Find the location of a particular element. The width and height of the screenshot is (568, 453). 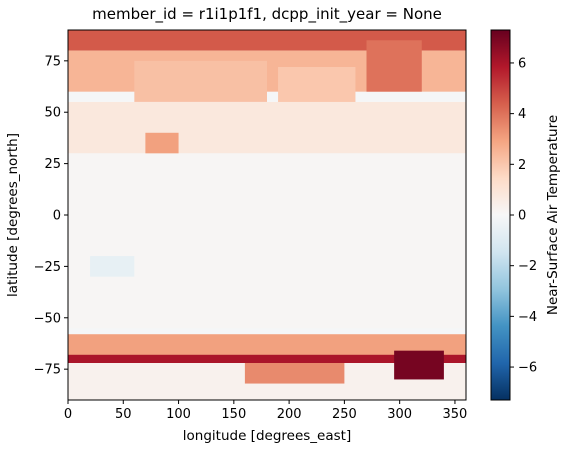

heatmap-region-greenland-baffin is located at coordinates (394, 66).